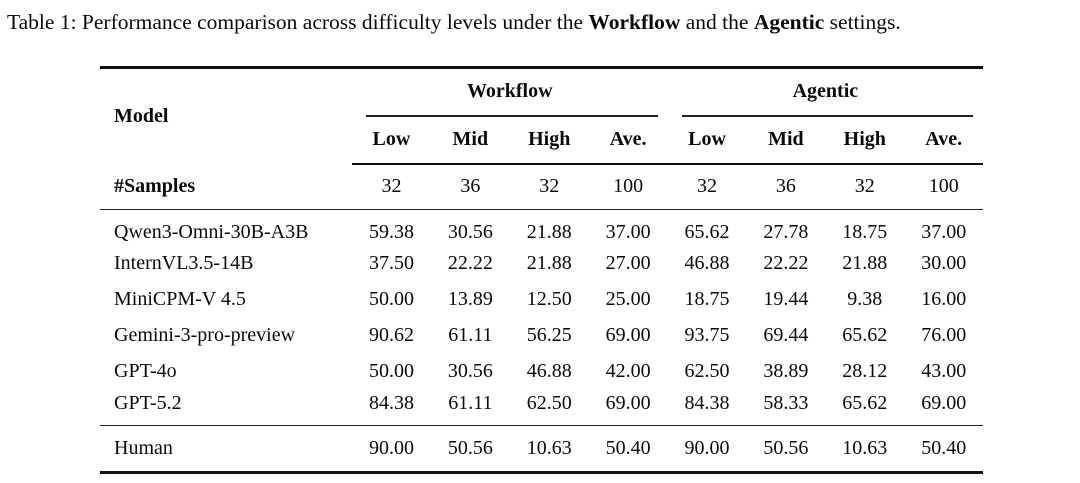 The width and height of the screenshot is (1080, 483). I want to click on metric-cell: 30.00, so click(944, 263).